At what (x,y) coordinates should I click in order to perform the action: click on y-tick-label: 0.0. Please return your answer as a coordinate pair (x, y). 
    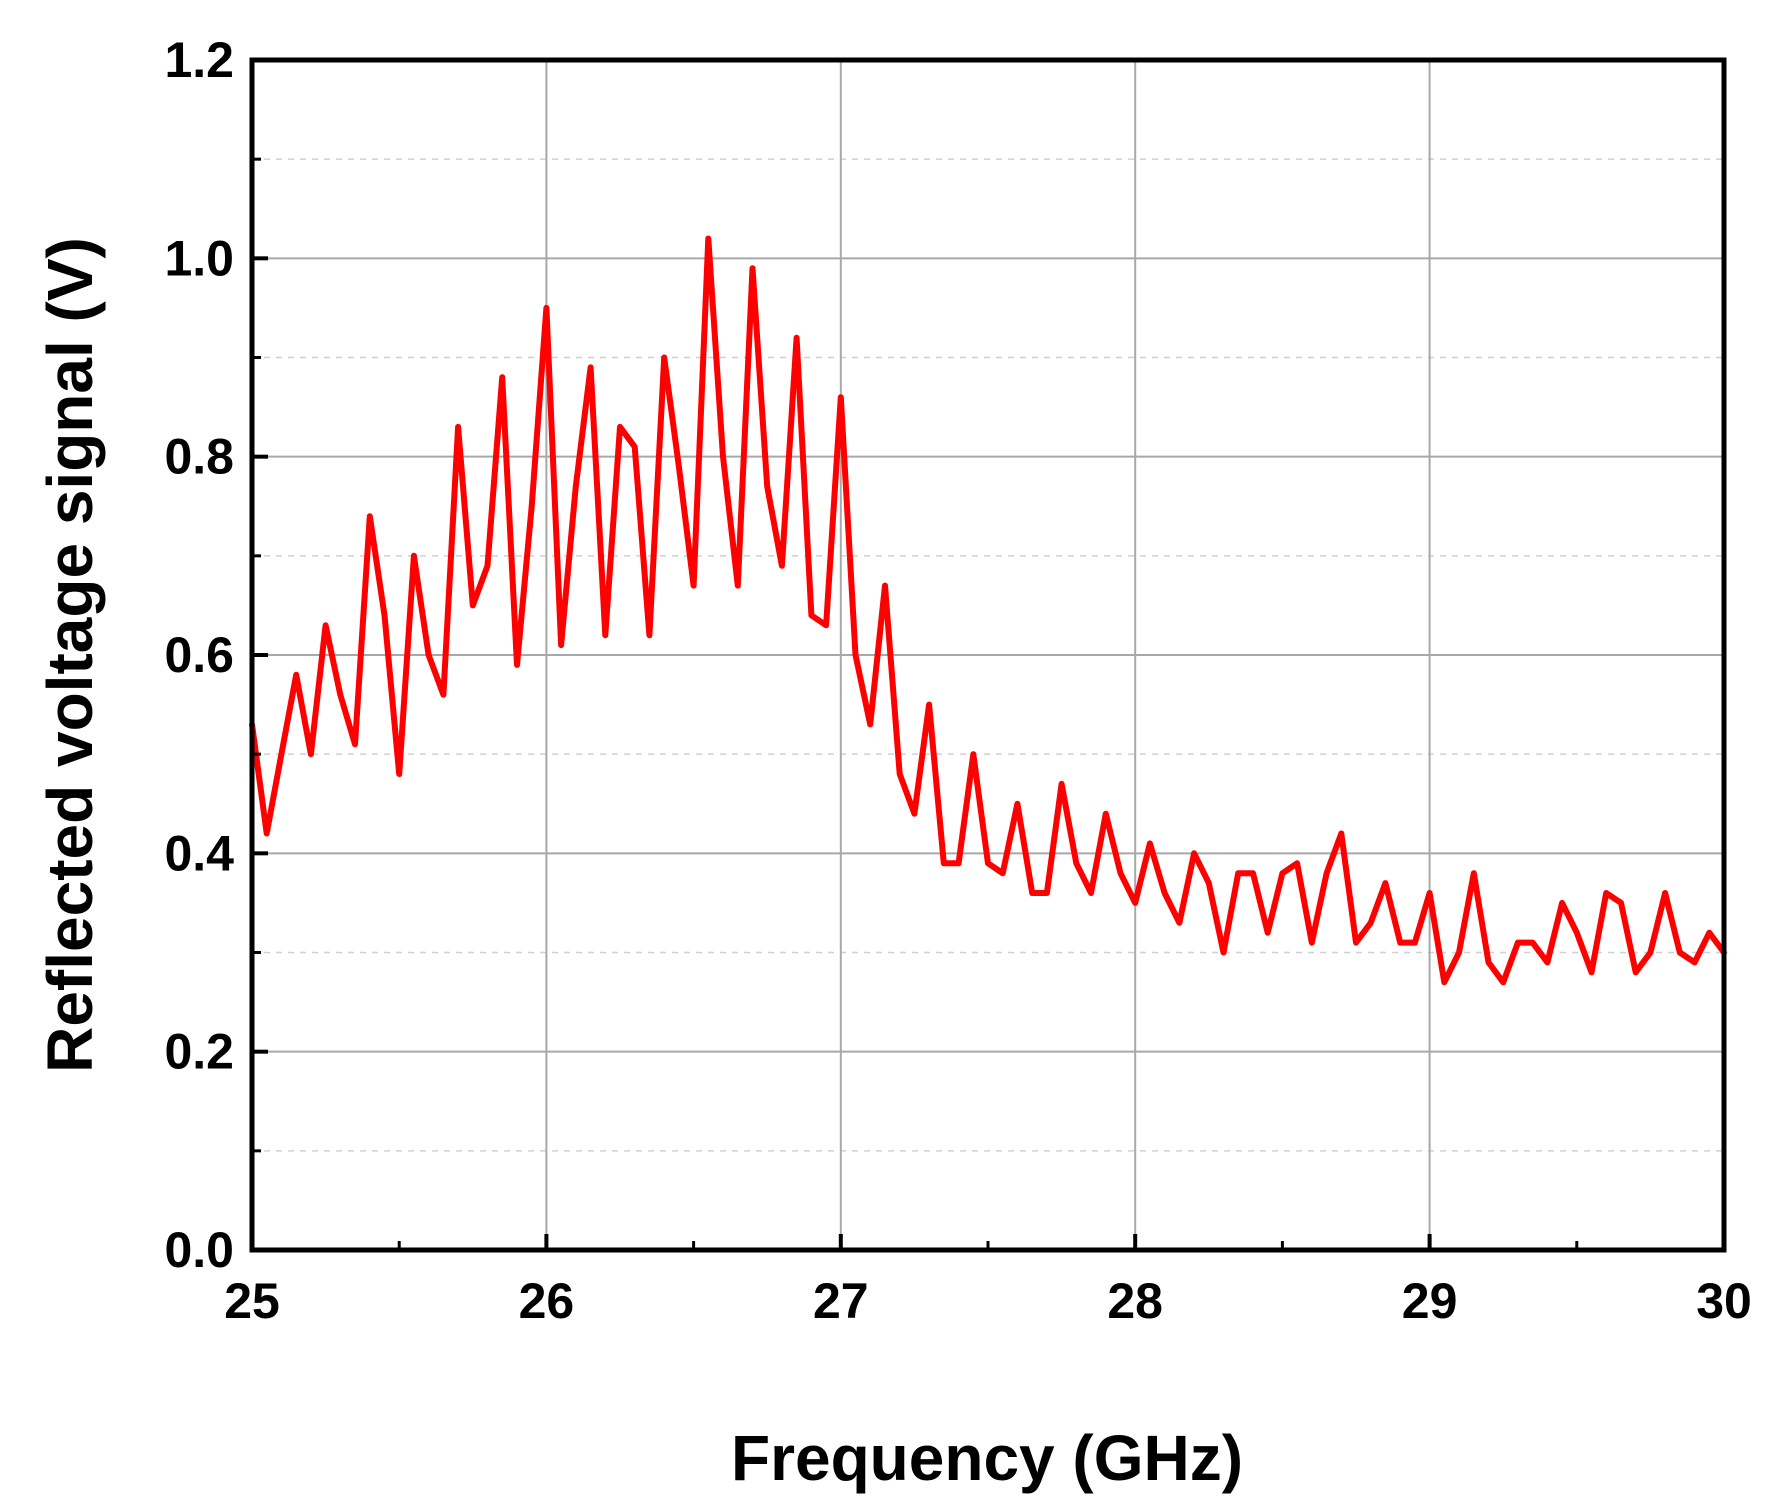
    Looking at the image, I should click on (199, 1250).